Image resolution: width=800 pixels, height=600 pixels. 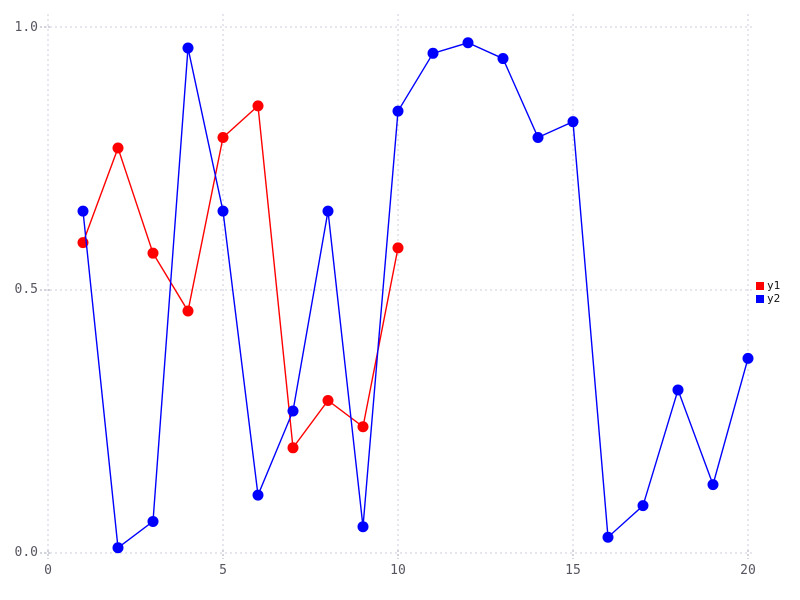 I want to click on y-tick-label-0.0: 0.0, so click(x=26, y=552).